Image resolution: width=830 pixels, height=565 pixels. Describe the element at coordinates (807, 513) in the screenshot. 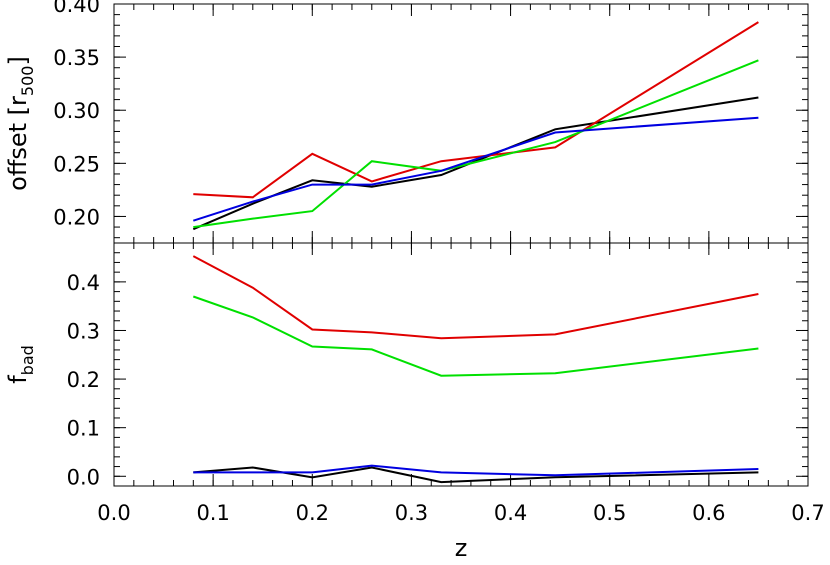

I see `x-tick-label: 0.7` at that location.